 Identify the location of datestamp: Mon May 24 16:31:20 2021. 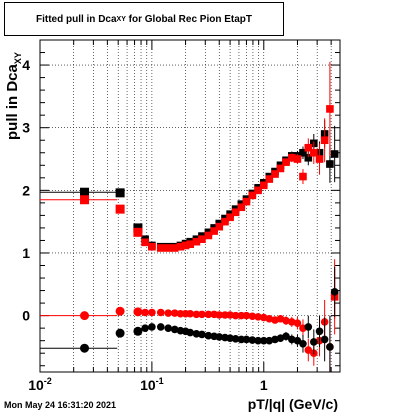
(60, 405).